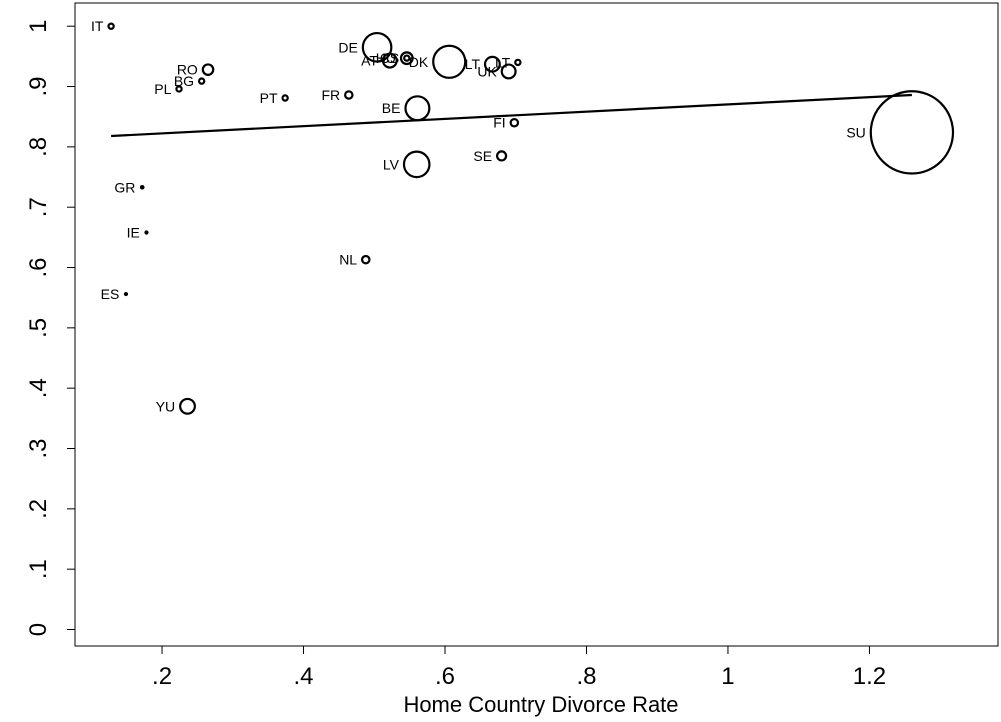 The image size is (1001, 722). I want to click on point-label: GR, so click(124, 187).